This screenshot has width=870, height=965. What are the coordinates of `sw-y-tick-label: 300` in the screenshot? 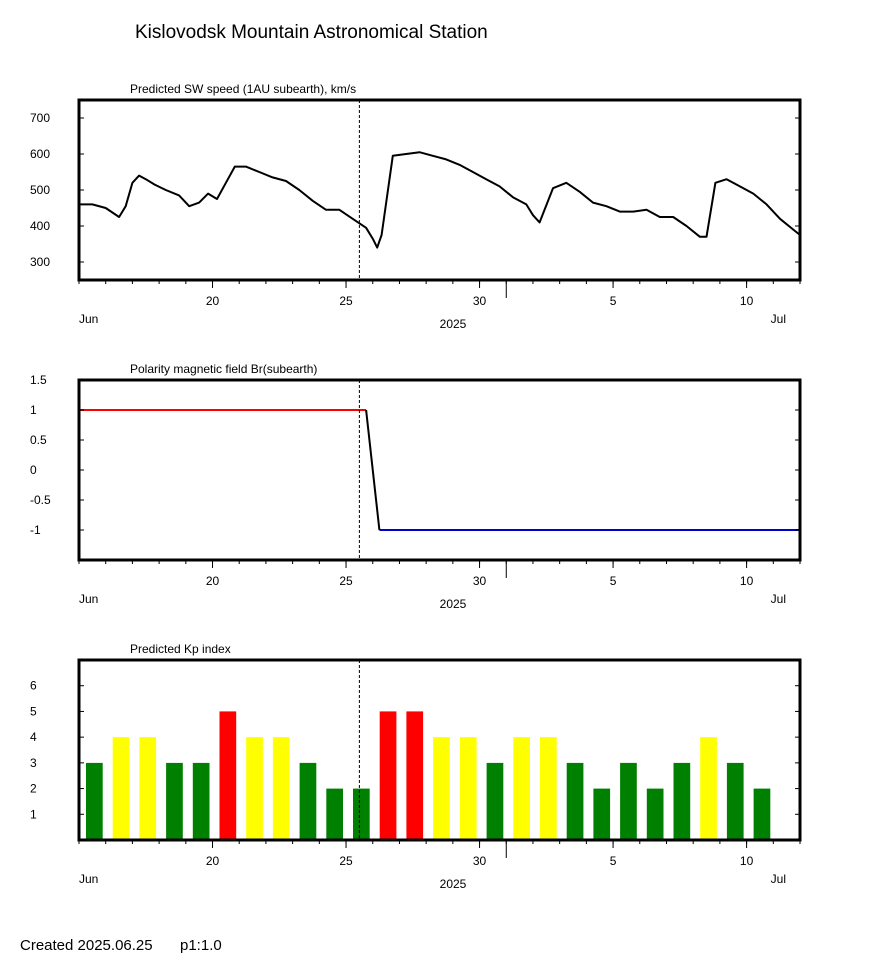 It's located at (40, 262).